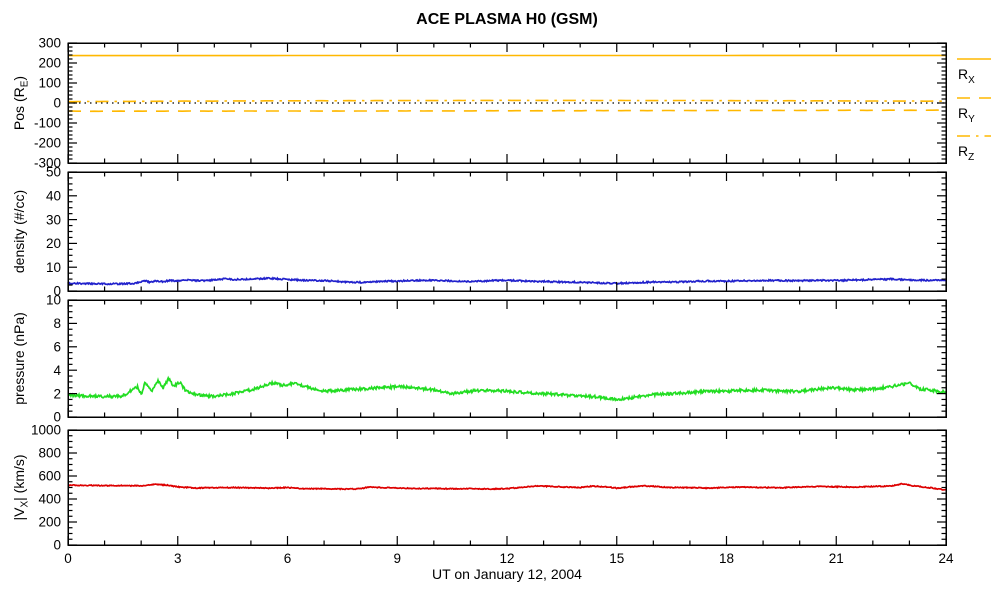 The height and width of the screenshot is (600, 993). Describe the element at coordinates (49, 453) in the screenshot. I see `y-tick-label: 800` at that location.